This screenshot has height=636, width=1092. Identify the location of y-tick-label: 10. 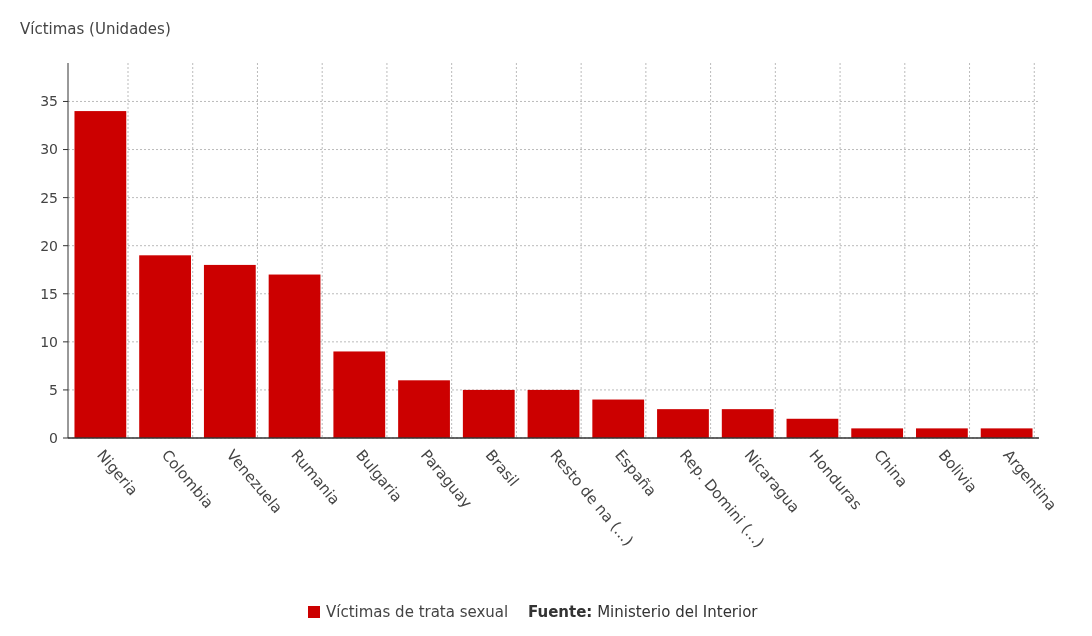
(49, 341).